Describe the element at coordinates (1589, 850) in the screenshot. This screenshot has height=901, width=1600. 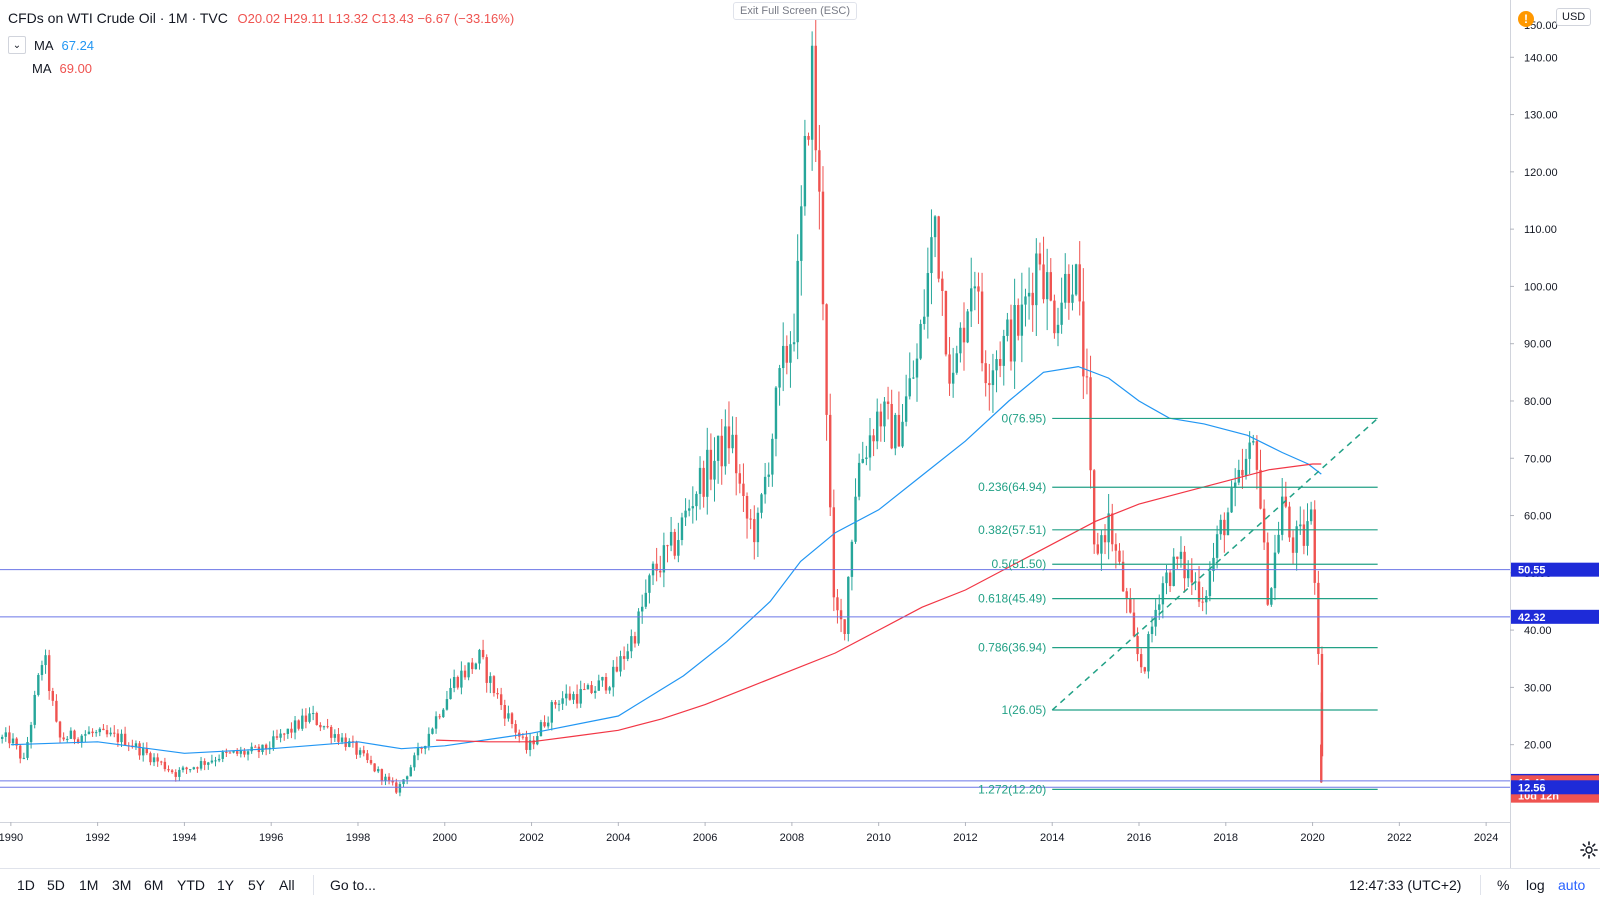
I see `gear-icon` at that location.